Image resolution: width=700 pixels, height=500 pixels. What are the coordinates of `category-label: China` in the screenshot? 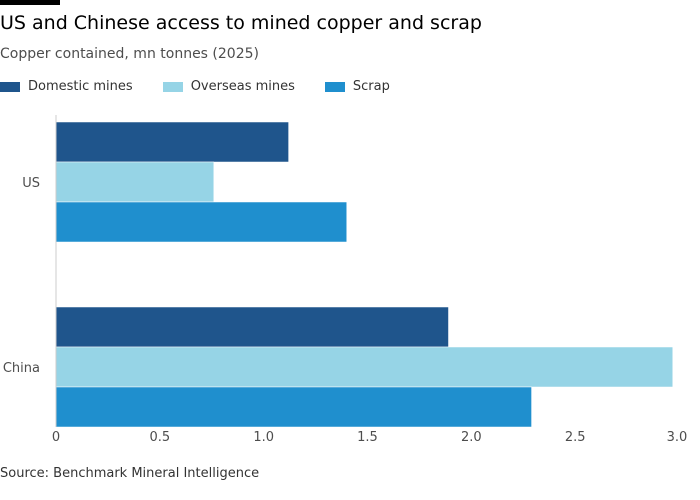 It's located at (21, 368).